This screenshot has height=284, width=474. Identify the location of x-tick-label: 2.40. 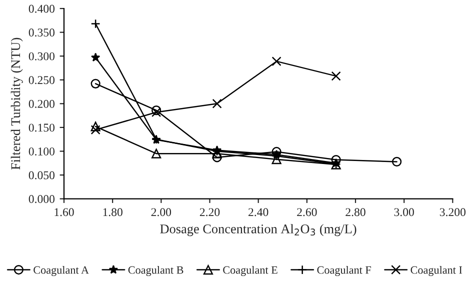
(258, 212).